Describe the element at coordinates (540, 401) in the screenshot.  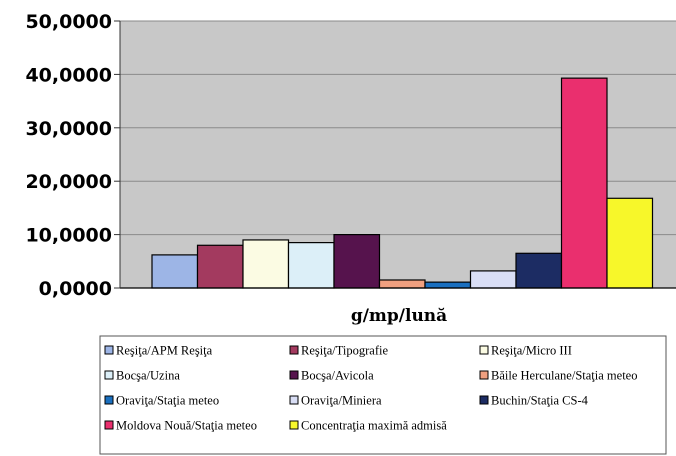
I see `legend-label: Buchin/Staţia CS-4` at that location.